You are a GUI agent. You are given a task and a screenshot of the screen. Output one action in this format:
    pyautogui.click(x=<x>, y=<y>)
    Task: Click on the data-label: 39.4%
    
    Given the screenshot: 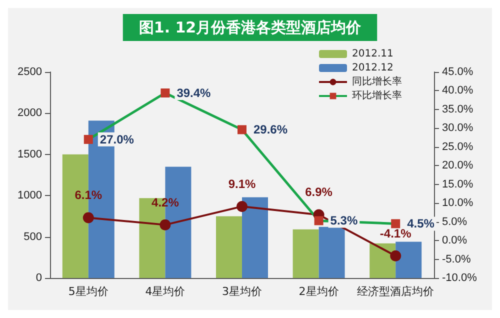 What is the action you would take?
    pyautogui.click(x=194, y=93)
    